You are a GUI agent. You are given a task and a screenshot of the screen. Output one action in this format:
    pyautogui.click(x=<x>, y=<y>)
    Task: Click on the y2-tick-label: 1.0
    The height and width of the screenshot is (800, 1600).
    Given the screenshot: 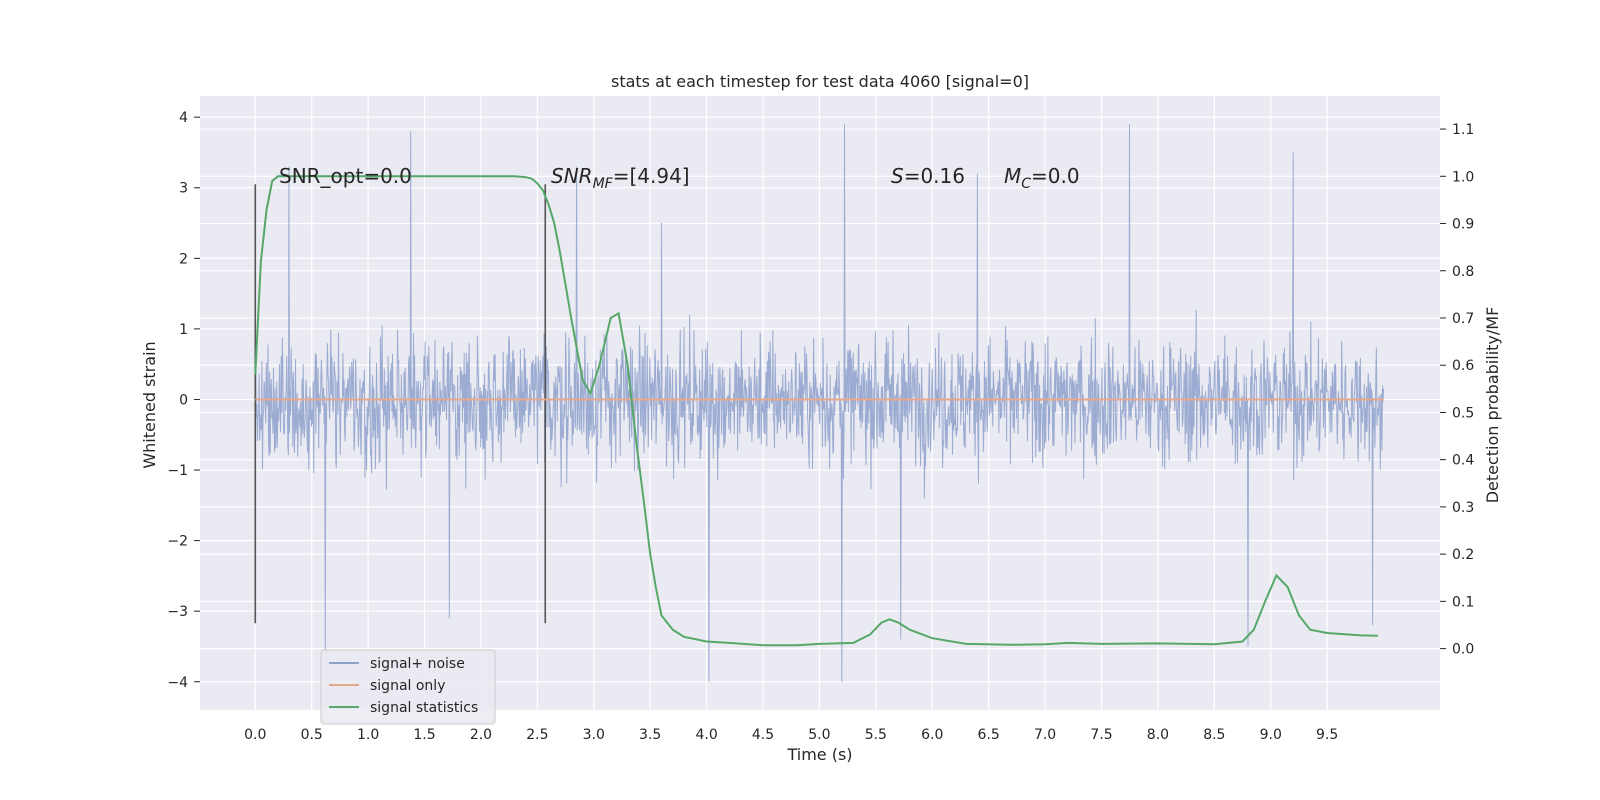 What is the action you would take?
    pyautogui.click(x=1463, y=177)
    